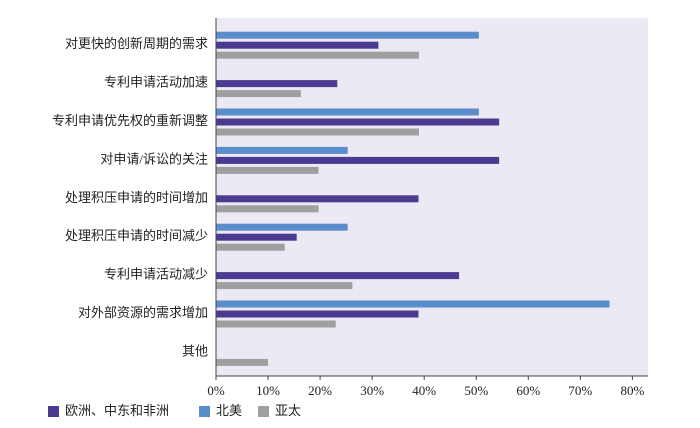 The image size is (700, 428). What do you see at coordinates (476, 390) in the screenshot?
I see `x-tick-label: 50%` at bounding box center [476, 390].